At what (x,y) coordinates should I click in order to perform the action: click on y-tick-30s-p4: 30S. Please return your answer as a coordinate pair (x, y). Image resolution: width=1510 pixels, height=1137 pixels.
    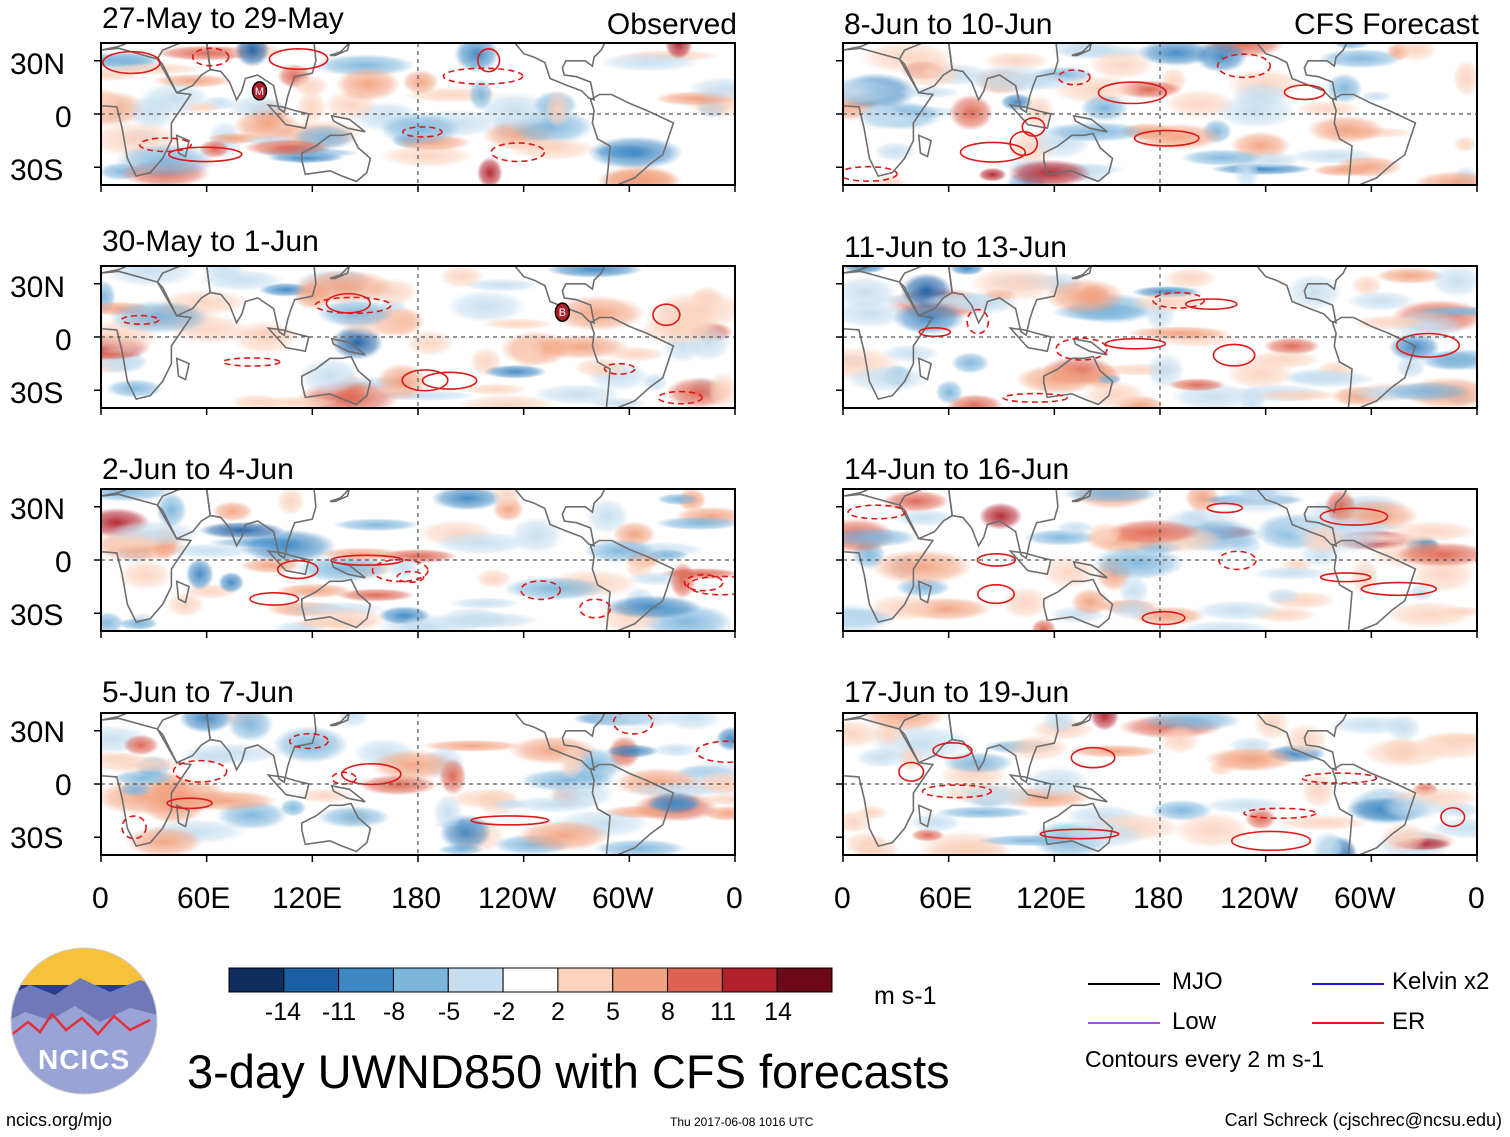
    Looking at the image, I should click on (37, 838).